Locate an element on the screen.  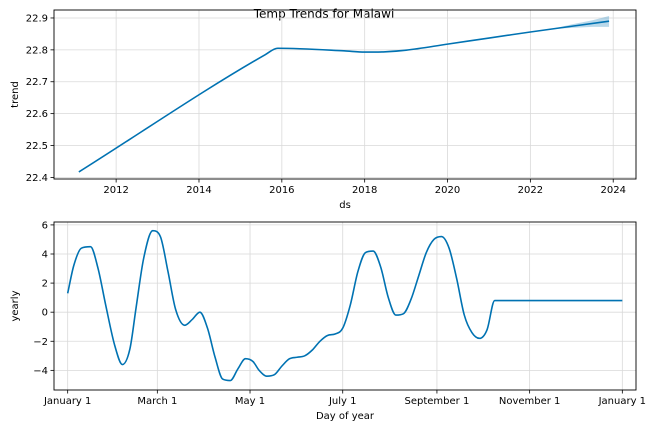
y-tick-label: 22.5 is located at coordinates (37, 146).